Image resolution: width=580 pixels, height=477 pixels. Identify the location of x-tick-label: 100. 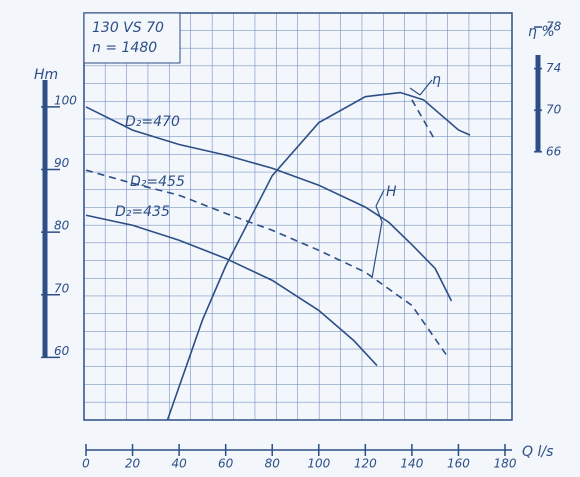
(318, 464).